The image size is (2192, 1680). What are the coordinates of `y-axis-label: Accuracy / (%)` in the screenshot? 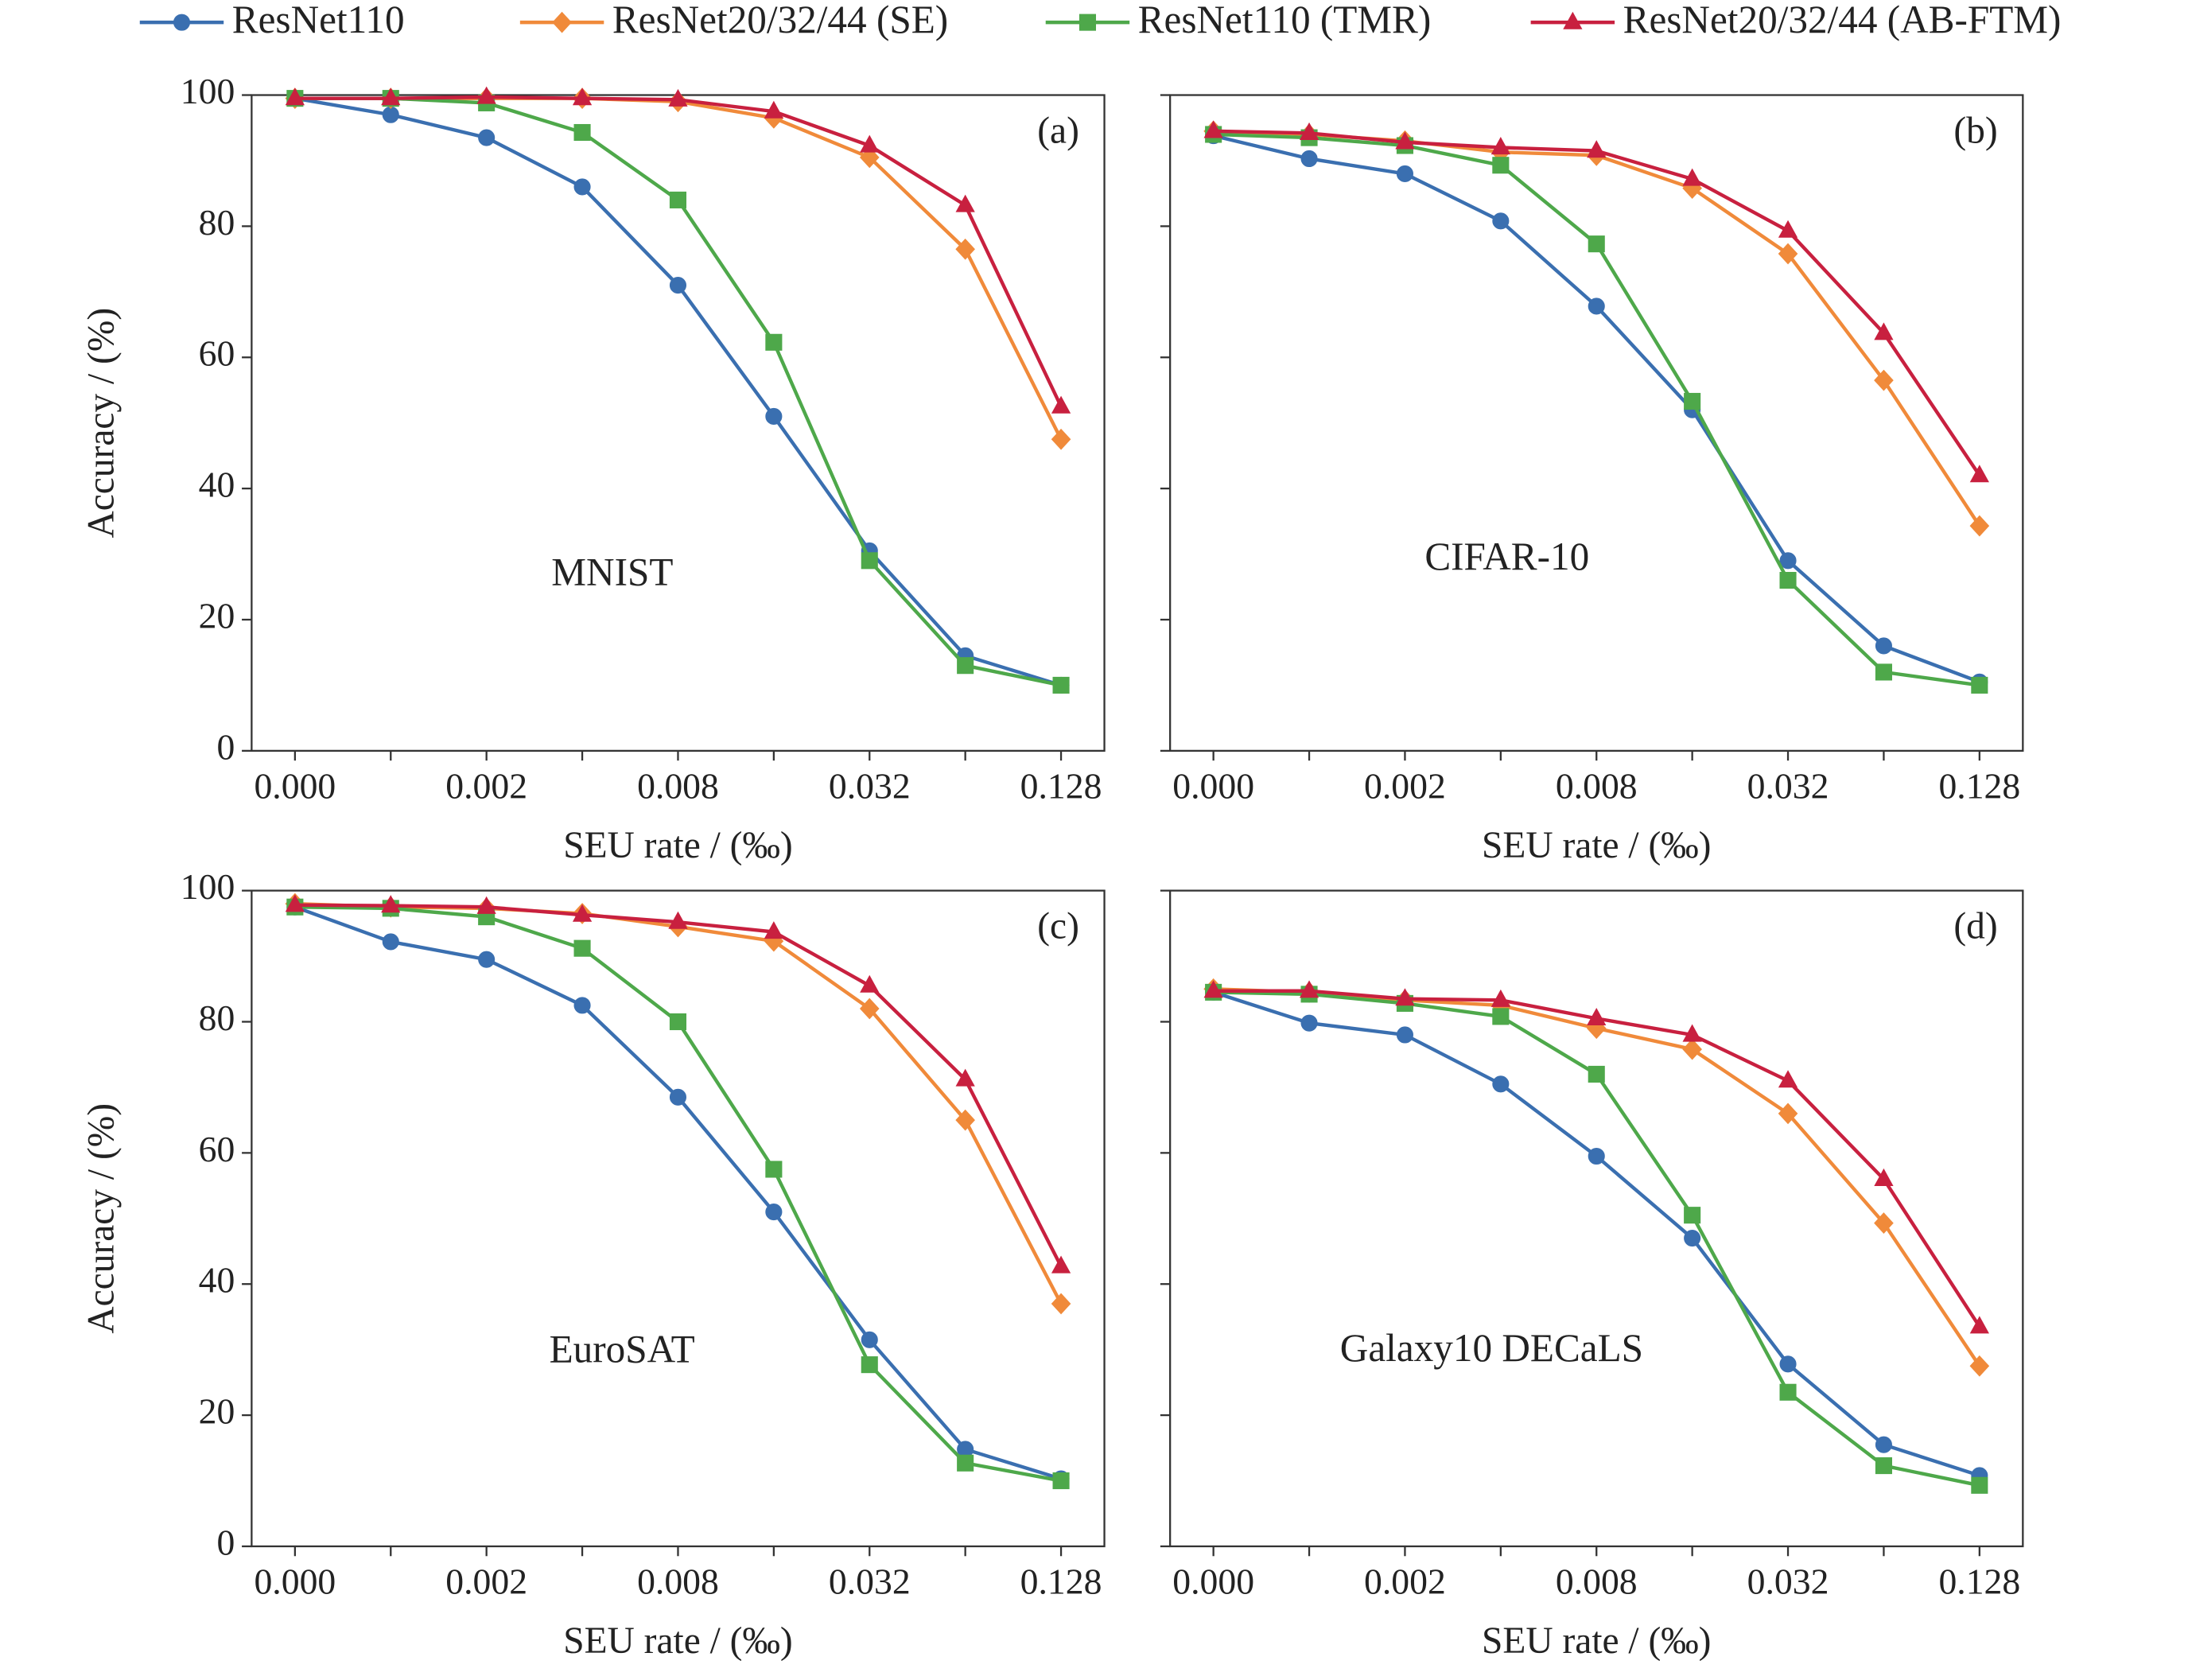 It's located at (101, 423).